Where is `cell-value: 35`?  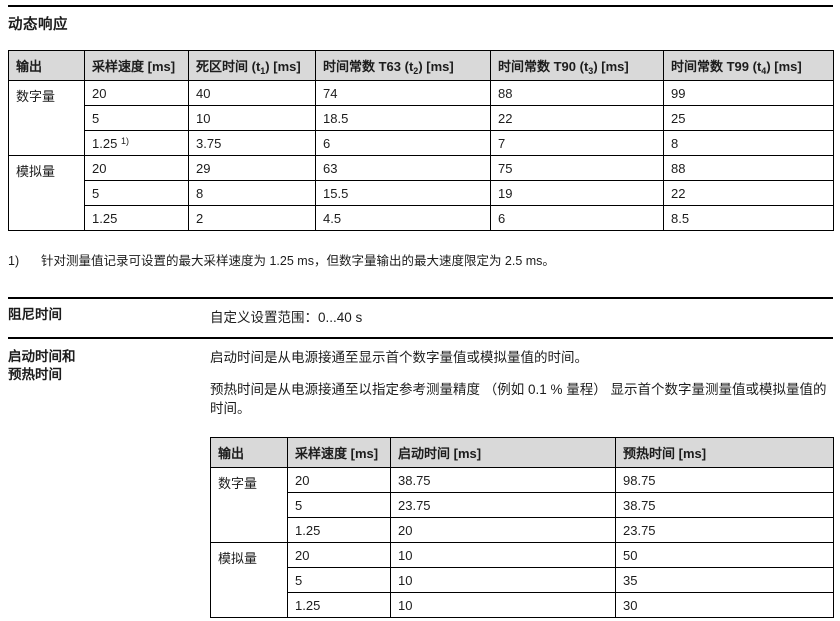
cell-value: 35 is located at coordinates (724, 580).